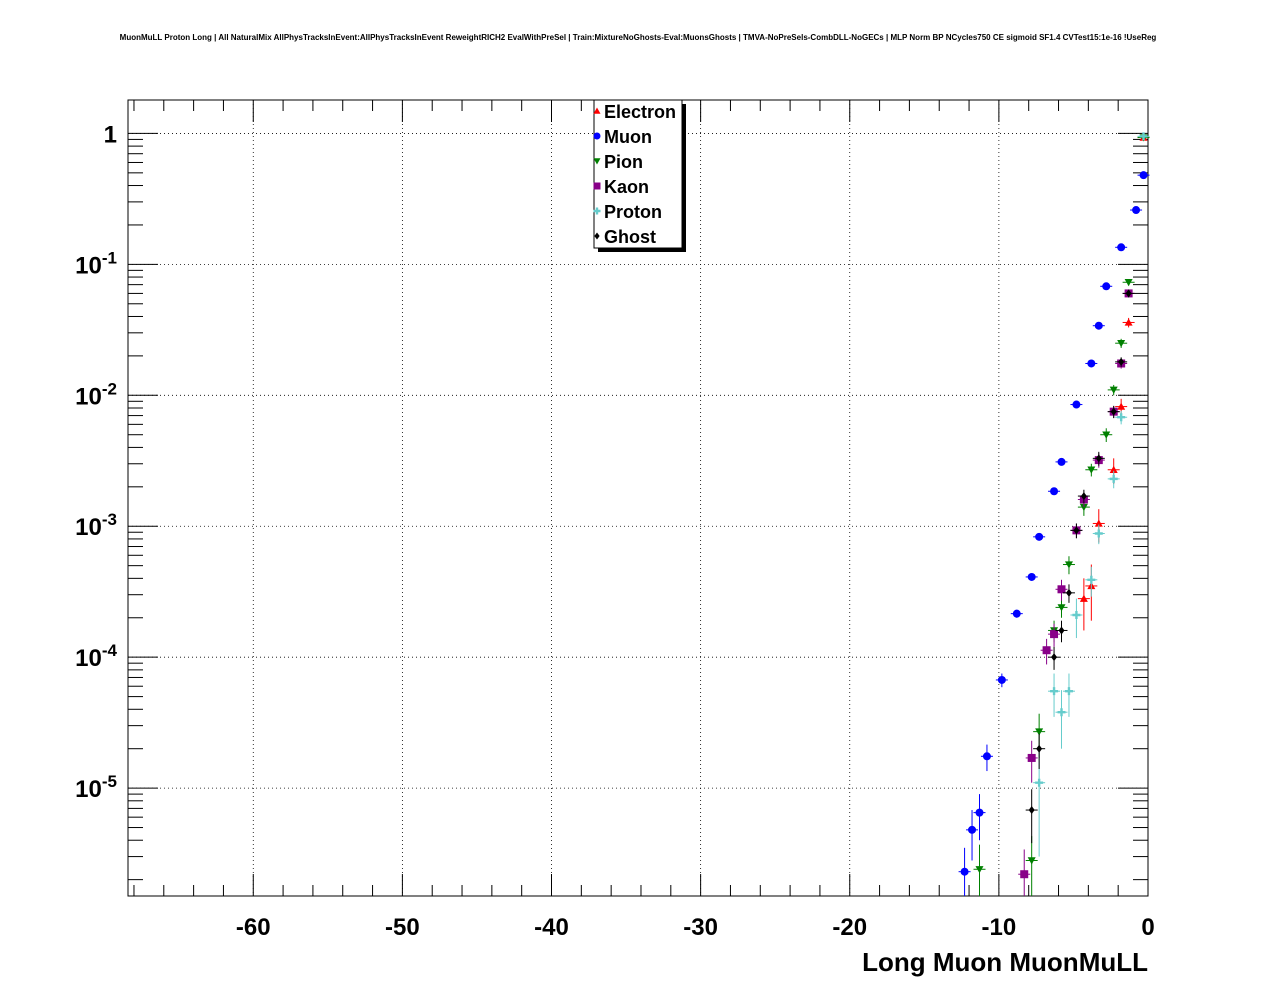 The height and width of the screenshot is (996, 1276). What do you see at coordinates (96, 263) in the screenshot?
I see `y-tick-label: 10⁻¹` at bounding box center [96, 263].